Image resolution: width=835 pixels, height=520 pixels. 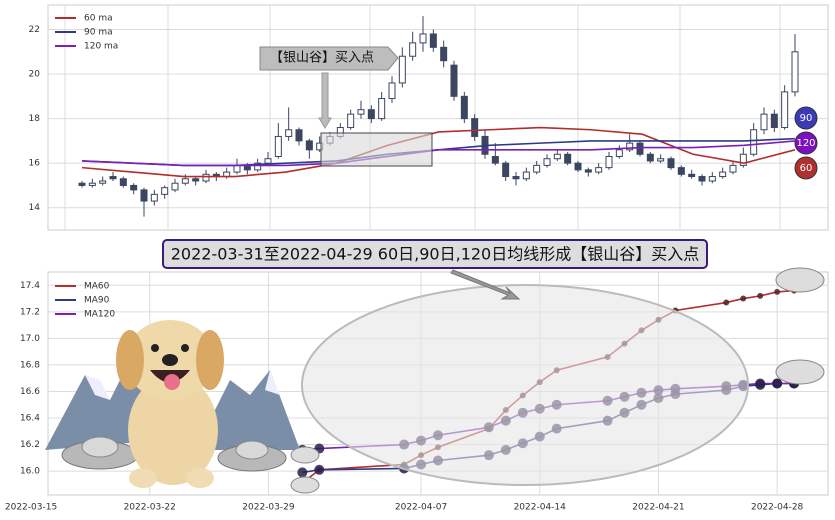 What do you see at coordinates (97, 301) in the screenshot?
I see `legend-label: MA90` at bounding box center [97, 301].